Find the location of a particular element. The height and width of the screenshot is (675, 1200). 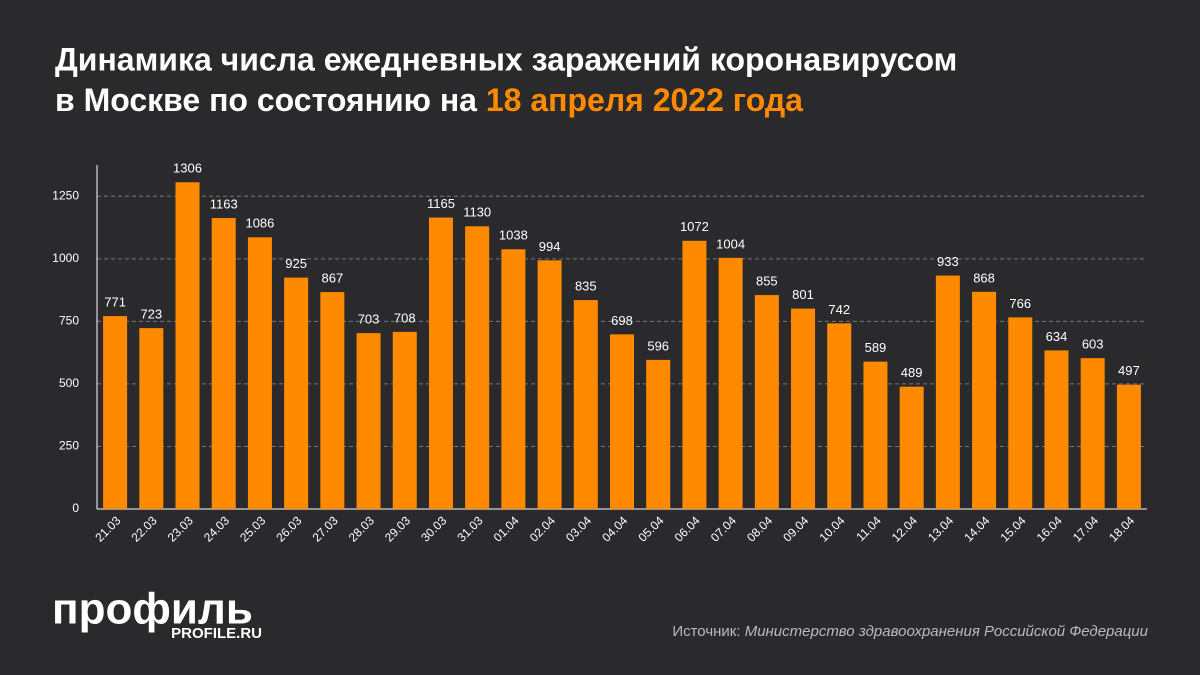

value-label: 801 is located at coordinates (803, 294).